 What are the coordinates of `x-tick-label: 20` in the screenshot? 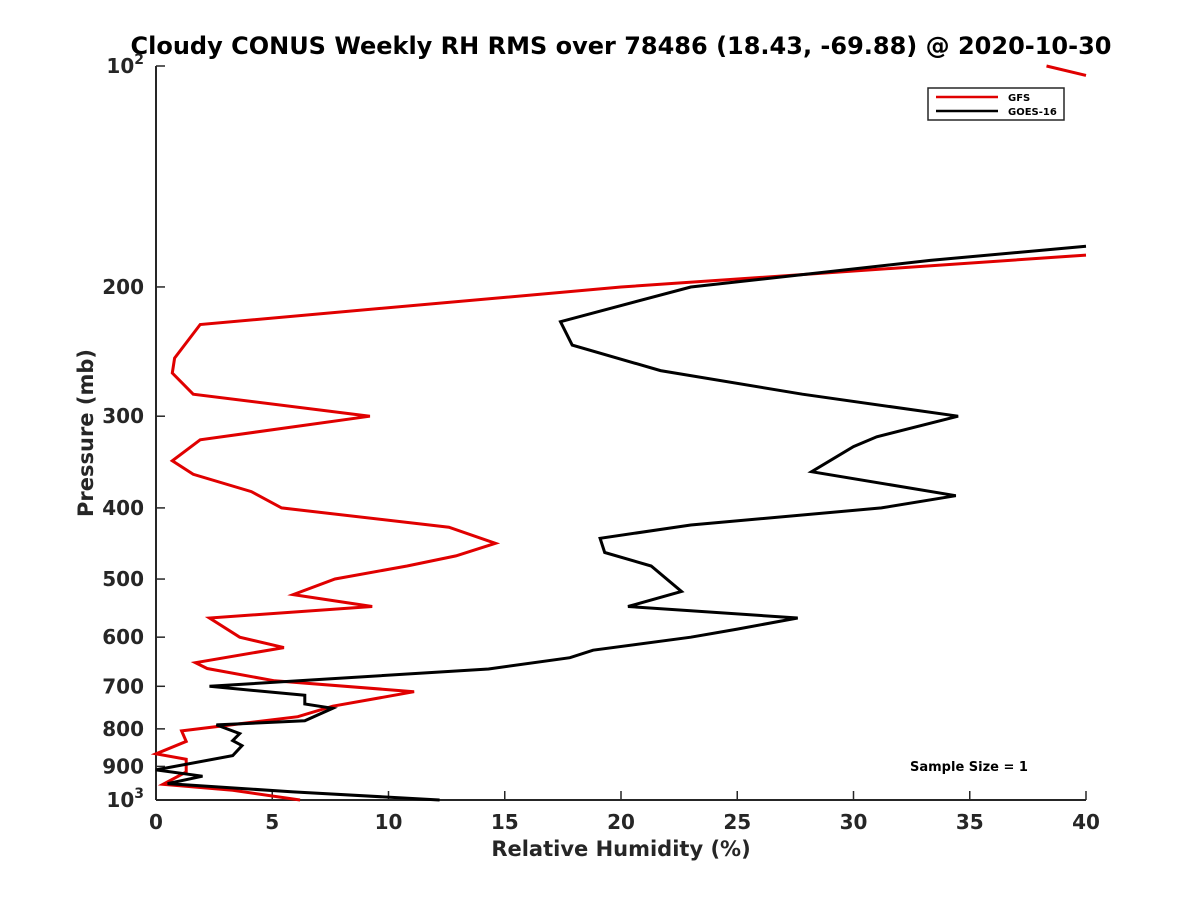 It's located at (621, 822).